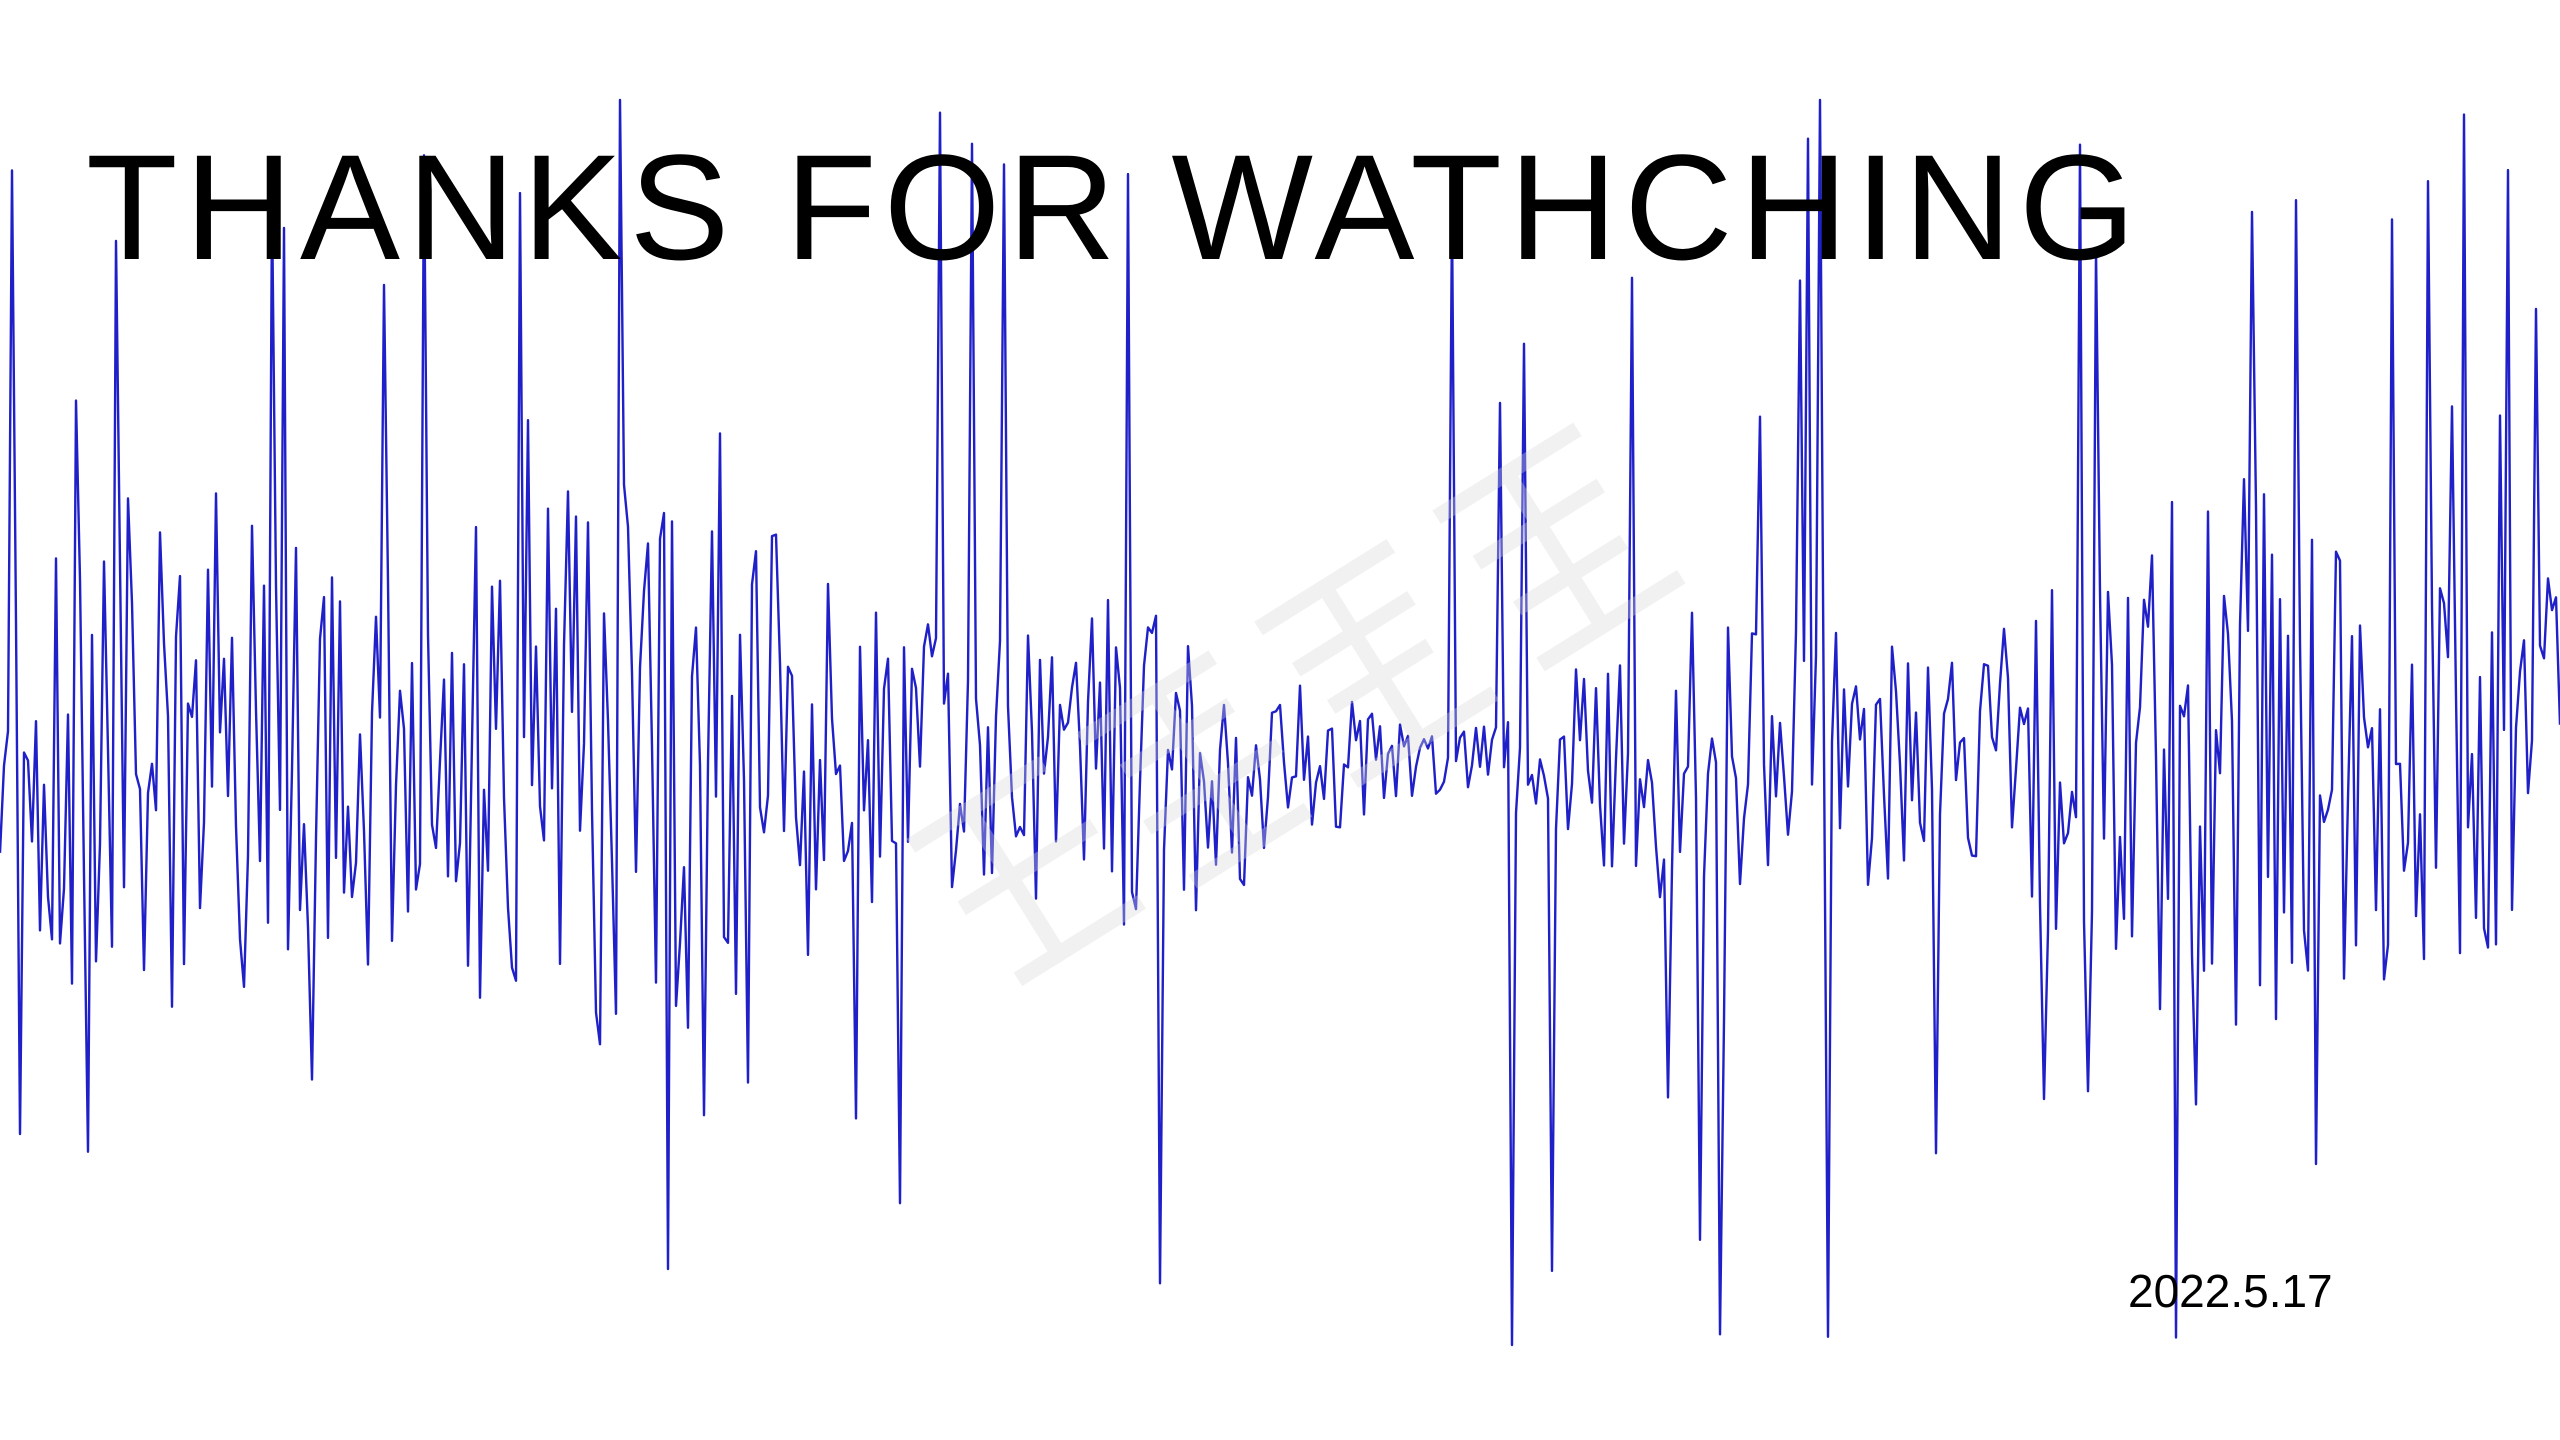 This screenshot has width=2560, height=1440. What do you see at coordinates (2230, 1291) in the screenshot?
I see `presentation-date: 2022.5.17` at bounding box center [2230, 1291].